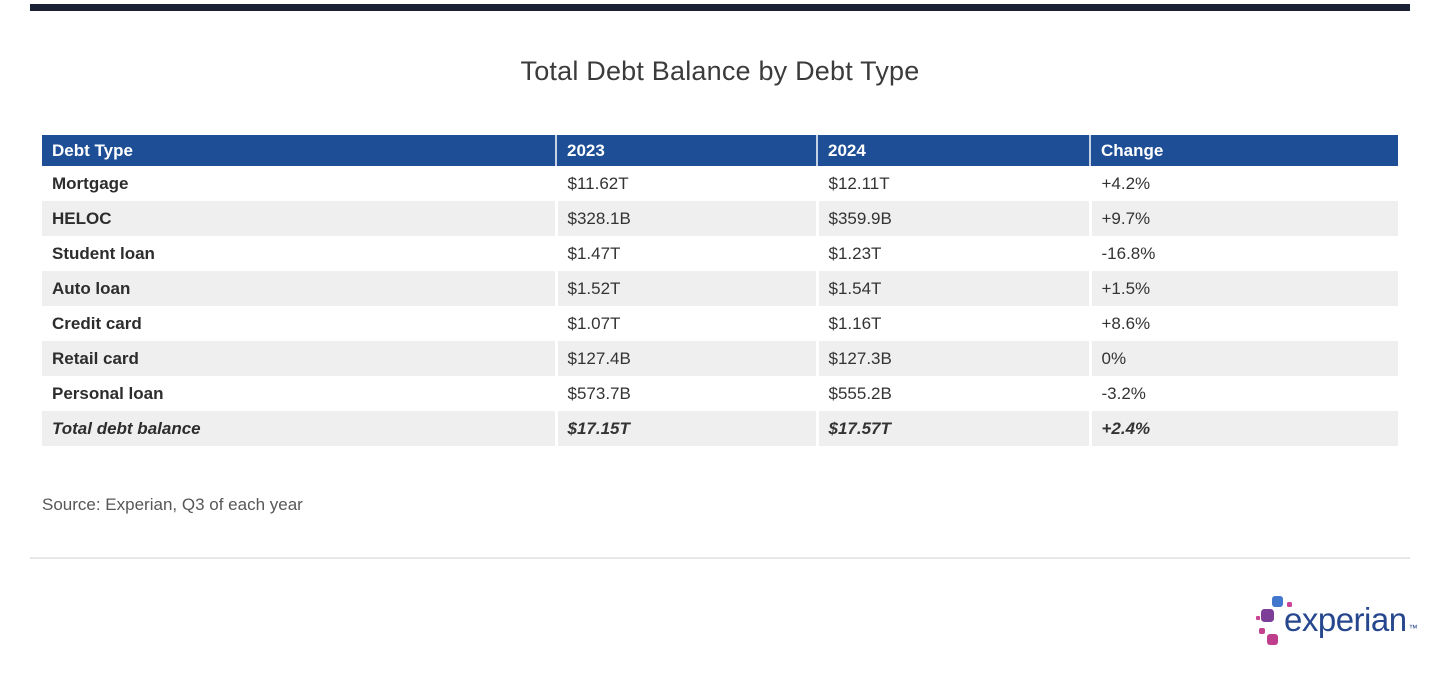  I want to click on table-row: Retail card $127.4B $127.3B 0%, so click(720, 358).